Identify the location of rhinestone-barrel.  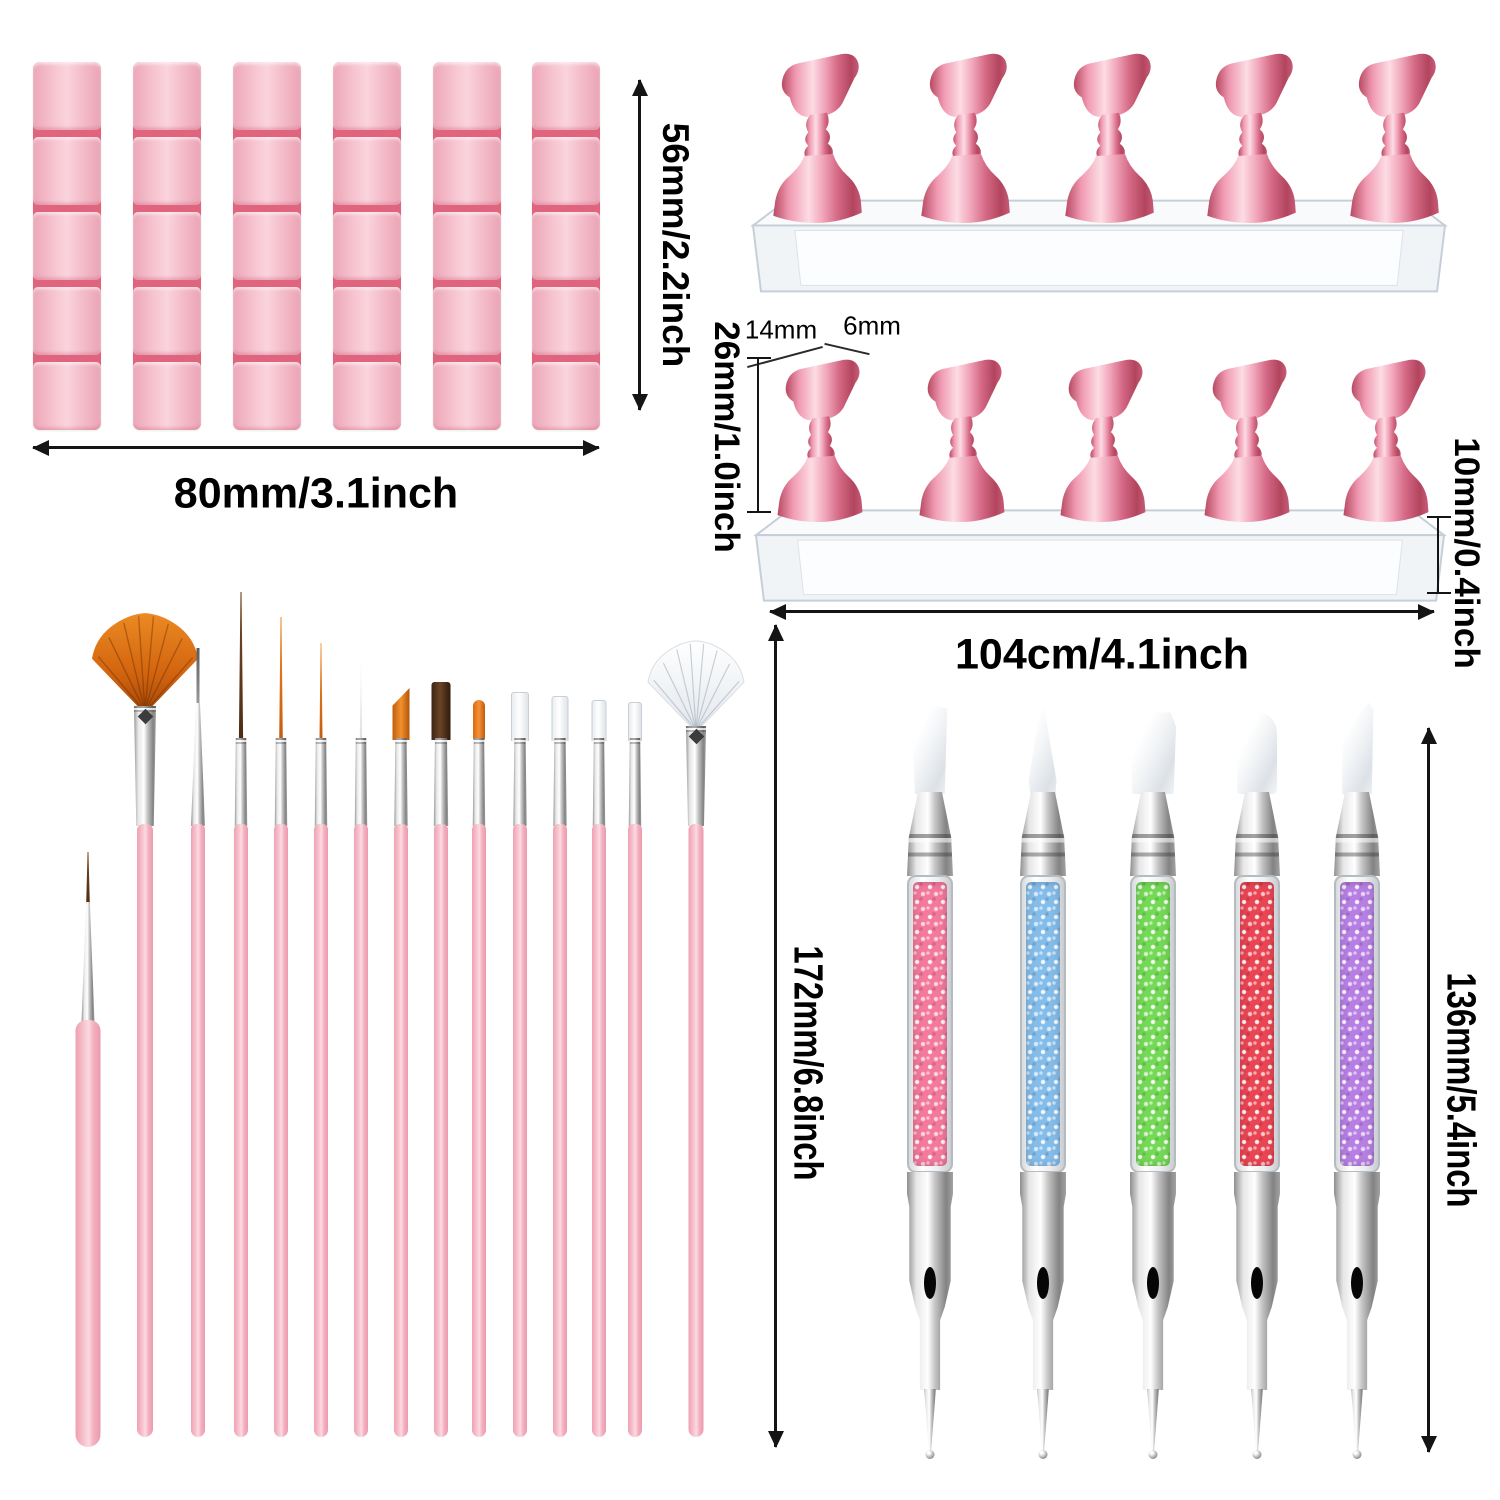
(930, 1024).